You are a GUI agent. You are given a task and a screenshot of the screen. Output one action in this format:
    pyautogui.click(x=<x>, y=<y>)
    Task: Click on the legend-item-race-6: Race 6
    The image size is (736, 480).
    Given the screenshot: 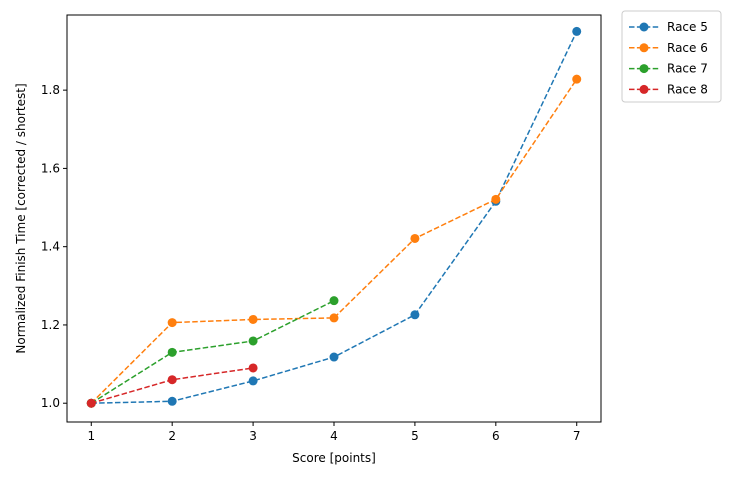 What is the action you would take?
    pyautogui.click(x=668, y=48)
    